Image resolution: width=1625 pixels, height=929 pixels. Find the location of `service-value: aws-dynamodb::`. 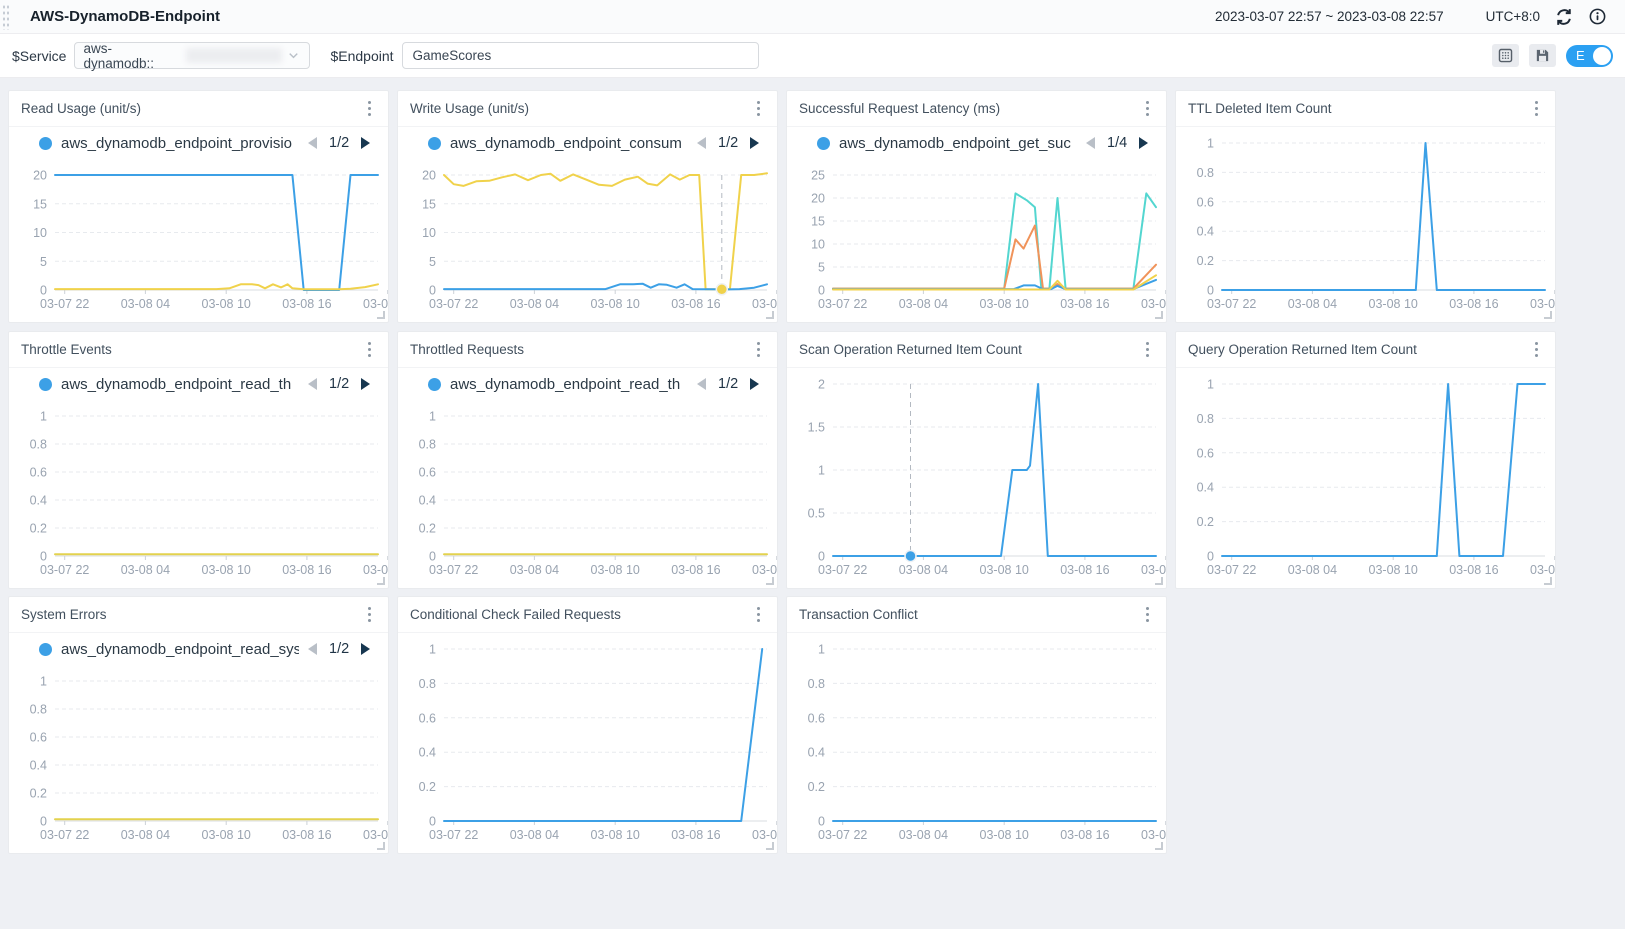

service-value: aws-dynamodb:: is located at coordinates (119, 55).